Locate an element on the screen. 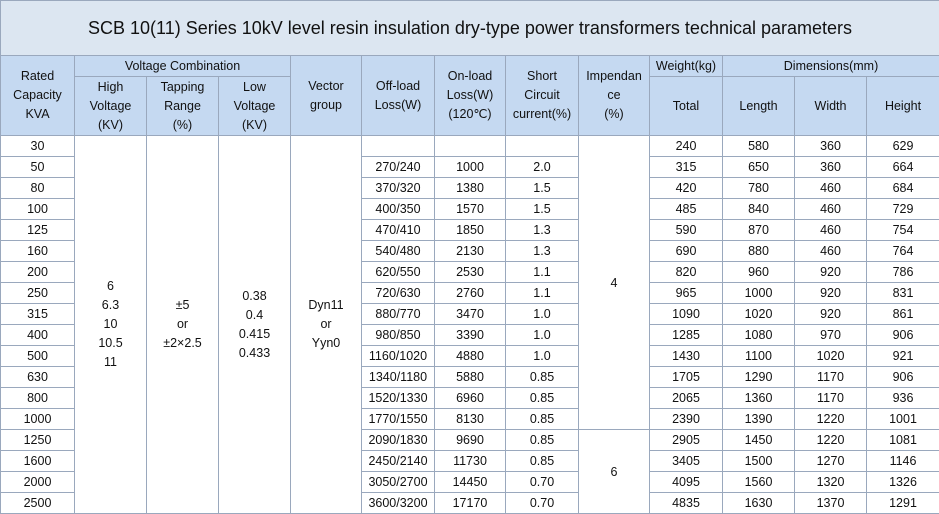 The image size is (939, 514). line: 0.433 is located at coordinates (254, 353).